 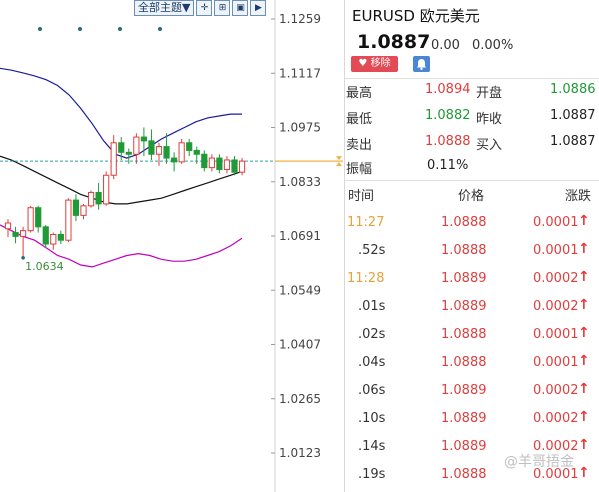 I want to click on tick-row: .52s 1.0888 0.0001 ↑, so click(x=472, y=251).